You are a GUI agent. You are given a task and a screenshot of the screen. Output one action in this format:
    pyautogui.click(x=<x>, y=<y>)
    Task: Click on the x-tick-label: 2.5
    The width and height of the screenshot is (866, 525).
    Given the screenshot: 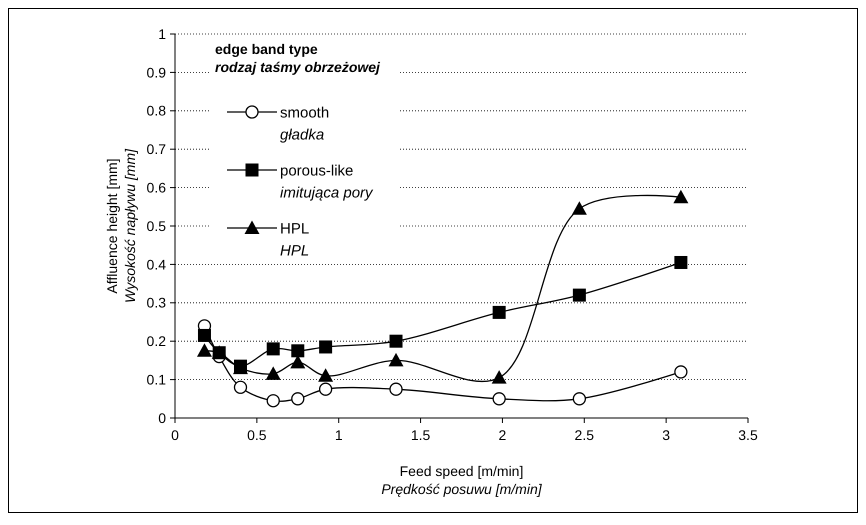 What is the action you would take?
    pyautogui.click(x=584, y=435)
    